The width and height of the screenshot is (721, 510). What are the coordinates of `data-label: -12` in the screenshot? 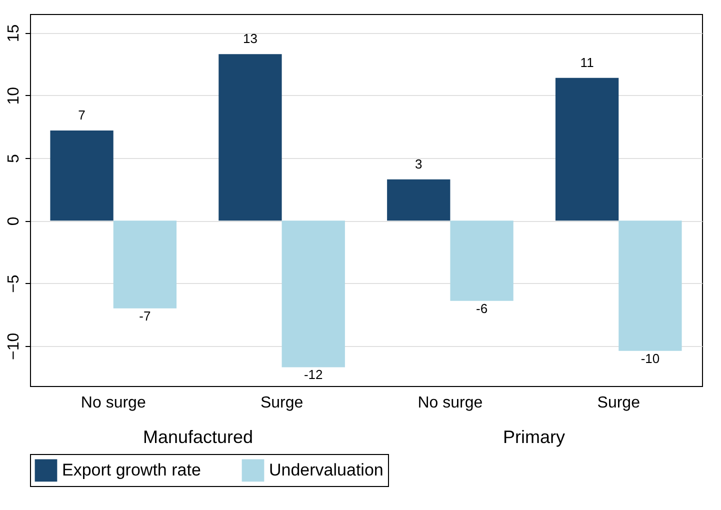 It's located at (313, 374).